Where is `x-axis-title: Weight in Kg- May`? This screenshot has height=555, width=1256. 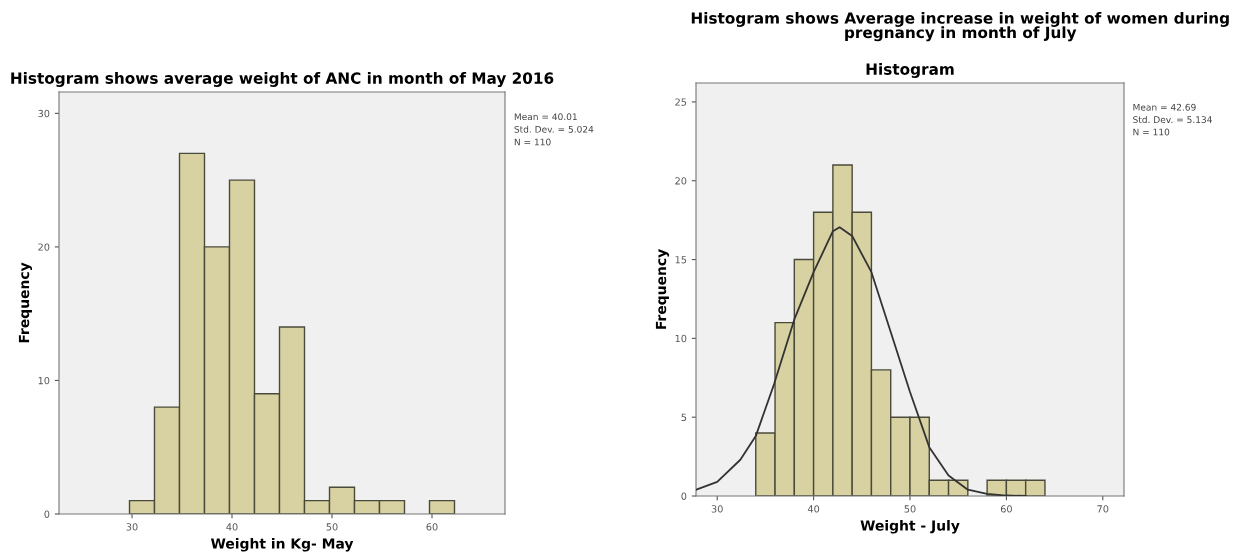
x-axis-title: Weight in Kg- May is located at coordinates (282, 544).